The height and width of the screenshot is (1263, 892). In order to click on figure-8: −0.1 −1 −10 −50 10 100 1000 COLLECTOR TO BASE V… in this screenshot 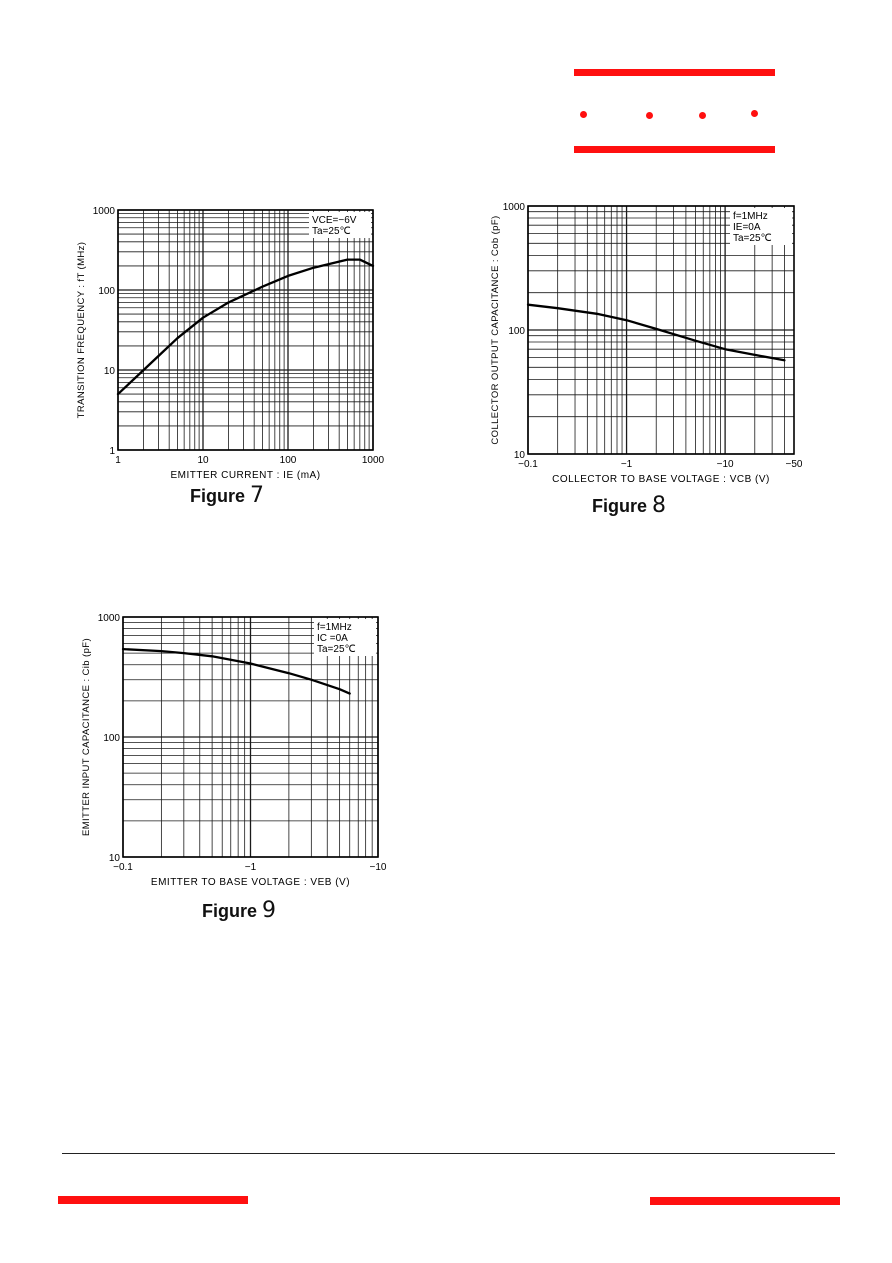, I will do `click(654, 340)`.